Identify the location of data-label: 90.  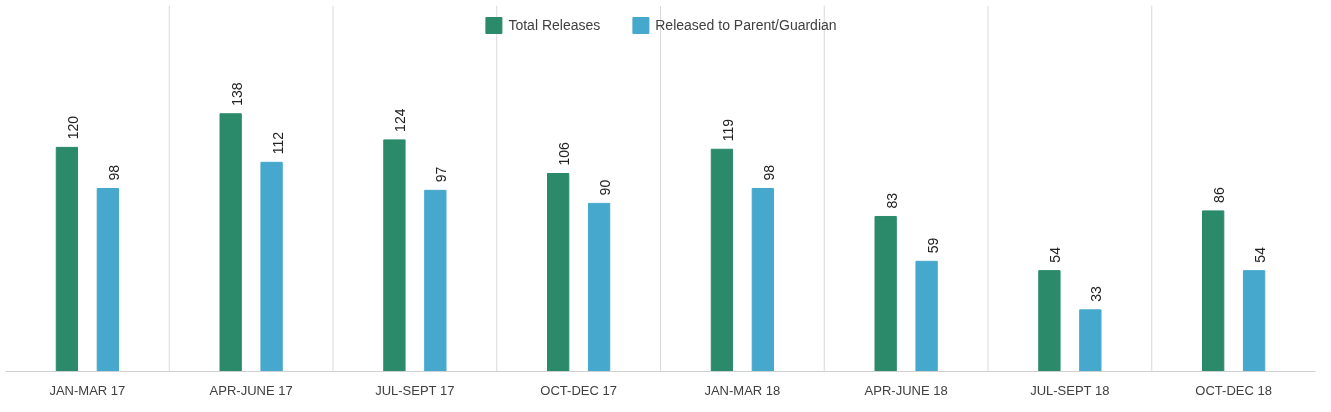
(605, 187).